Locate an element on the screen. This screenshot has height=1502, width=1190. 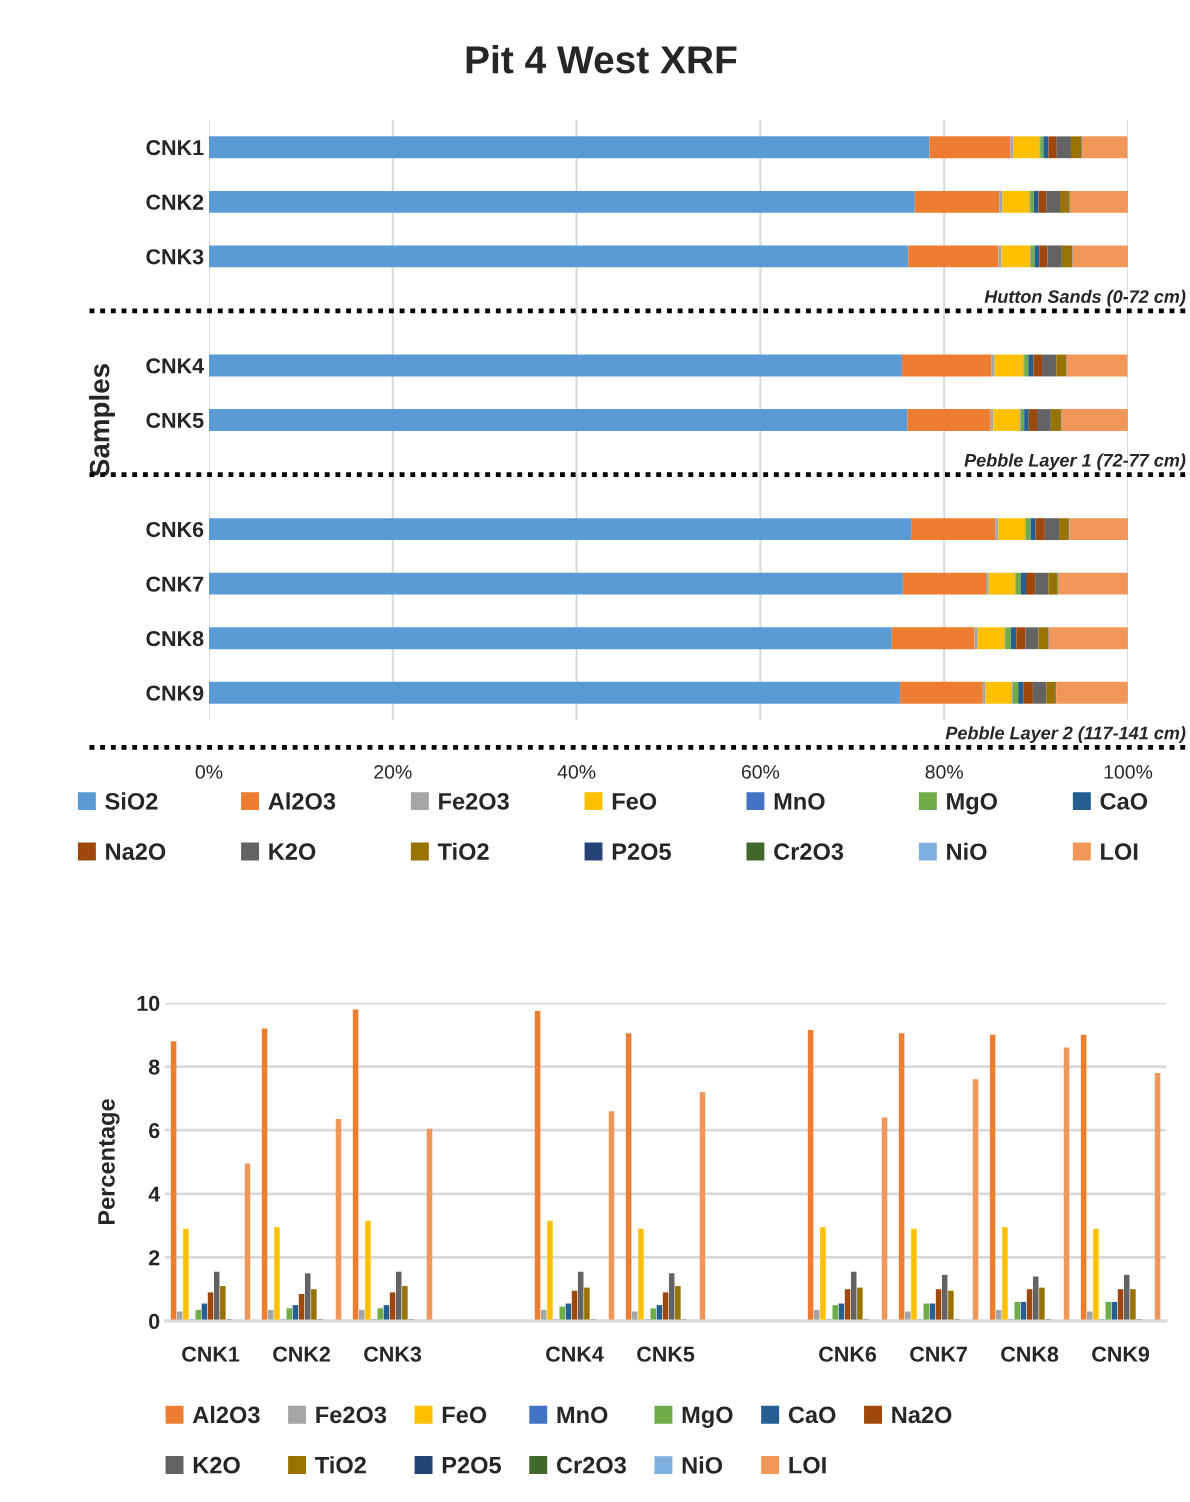
x-tick-label: 100% is located at coordinates (1128, 772).